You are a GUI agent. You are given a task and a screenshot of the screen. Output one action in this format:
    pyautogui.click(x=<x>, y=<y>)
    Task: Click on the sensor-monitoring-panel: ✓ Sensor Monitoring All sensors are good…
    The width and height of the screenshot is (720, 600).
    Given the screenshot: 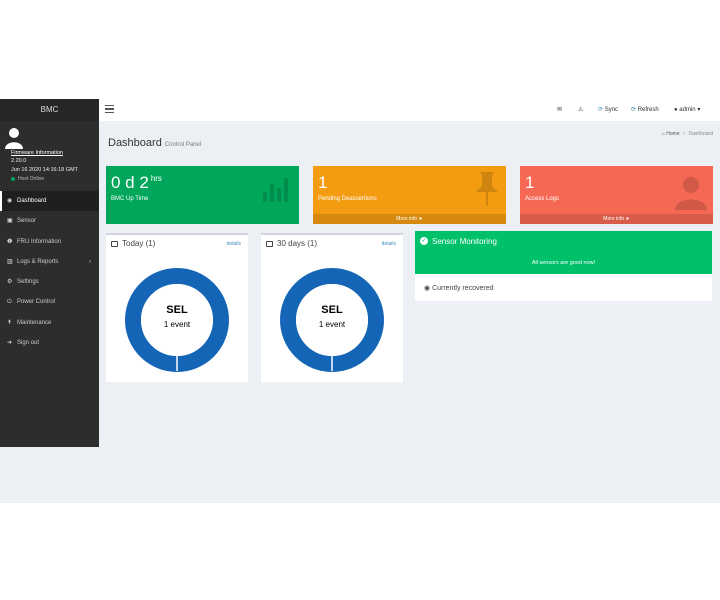 What is the action you would take?
    pyautogui.click(x=563, y=266)
    